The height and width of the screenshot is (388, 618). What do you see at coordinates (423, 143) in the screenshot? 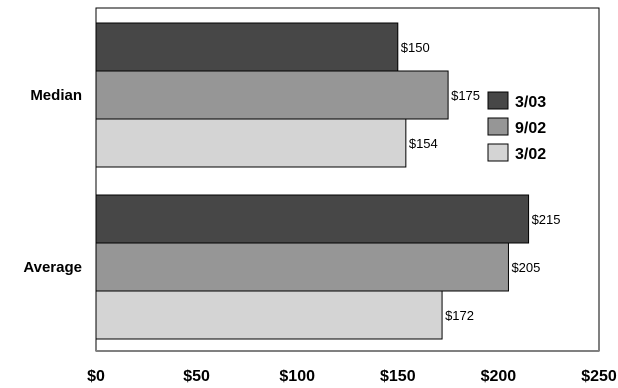
I see `data-label: $154` at bounding box center [423, 143].